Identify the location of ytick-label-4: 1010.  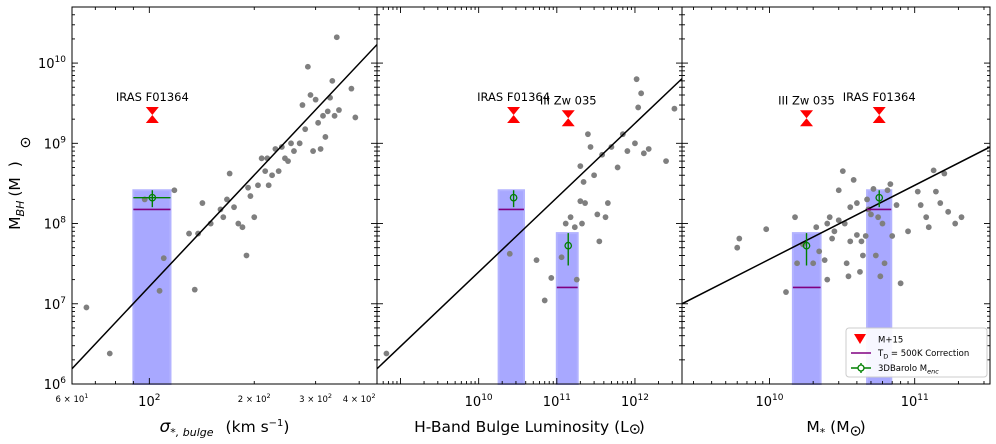
(52, 63).